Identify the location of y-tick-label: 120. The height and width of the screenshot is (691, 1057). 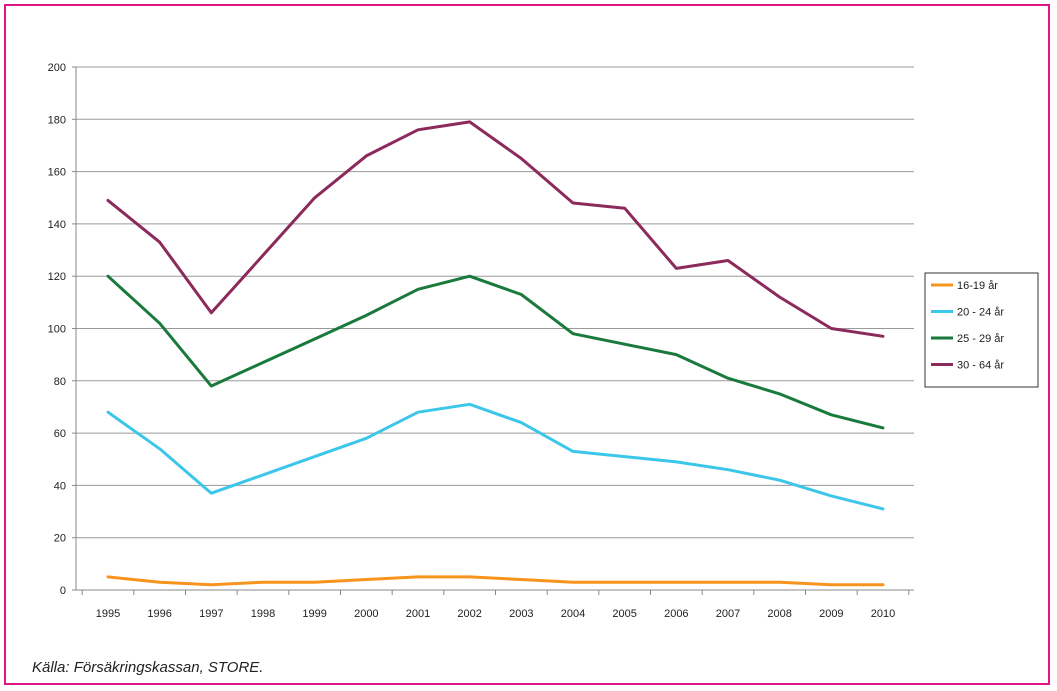
(57, 277).